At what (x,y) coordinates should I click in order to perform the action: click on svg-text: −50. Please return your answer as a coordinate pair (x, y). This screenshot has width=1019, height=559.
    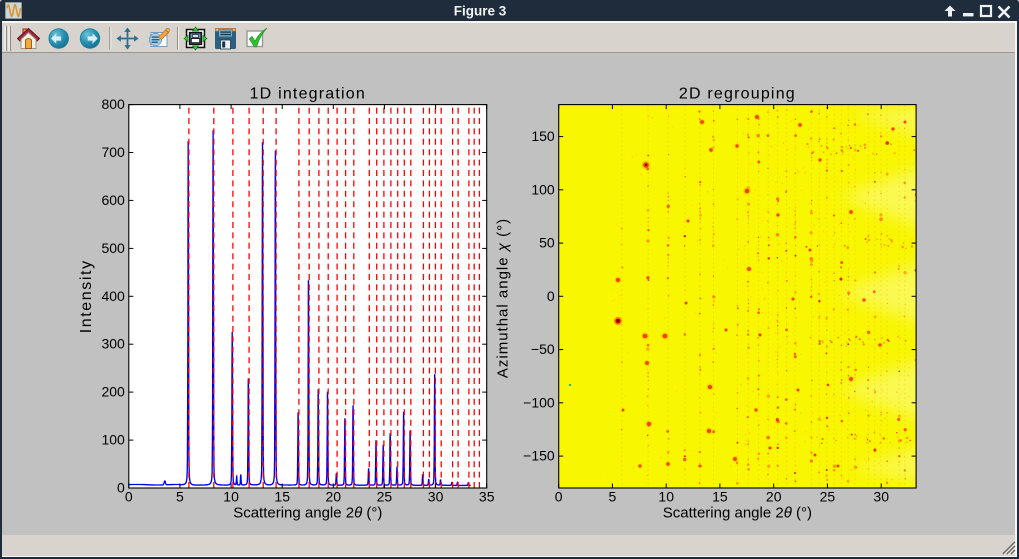
    Looking at the image, I should click on (543, 349).